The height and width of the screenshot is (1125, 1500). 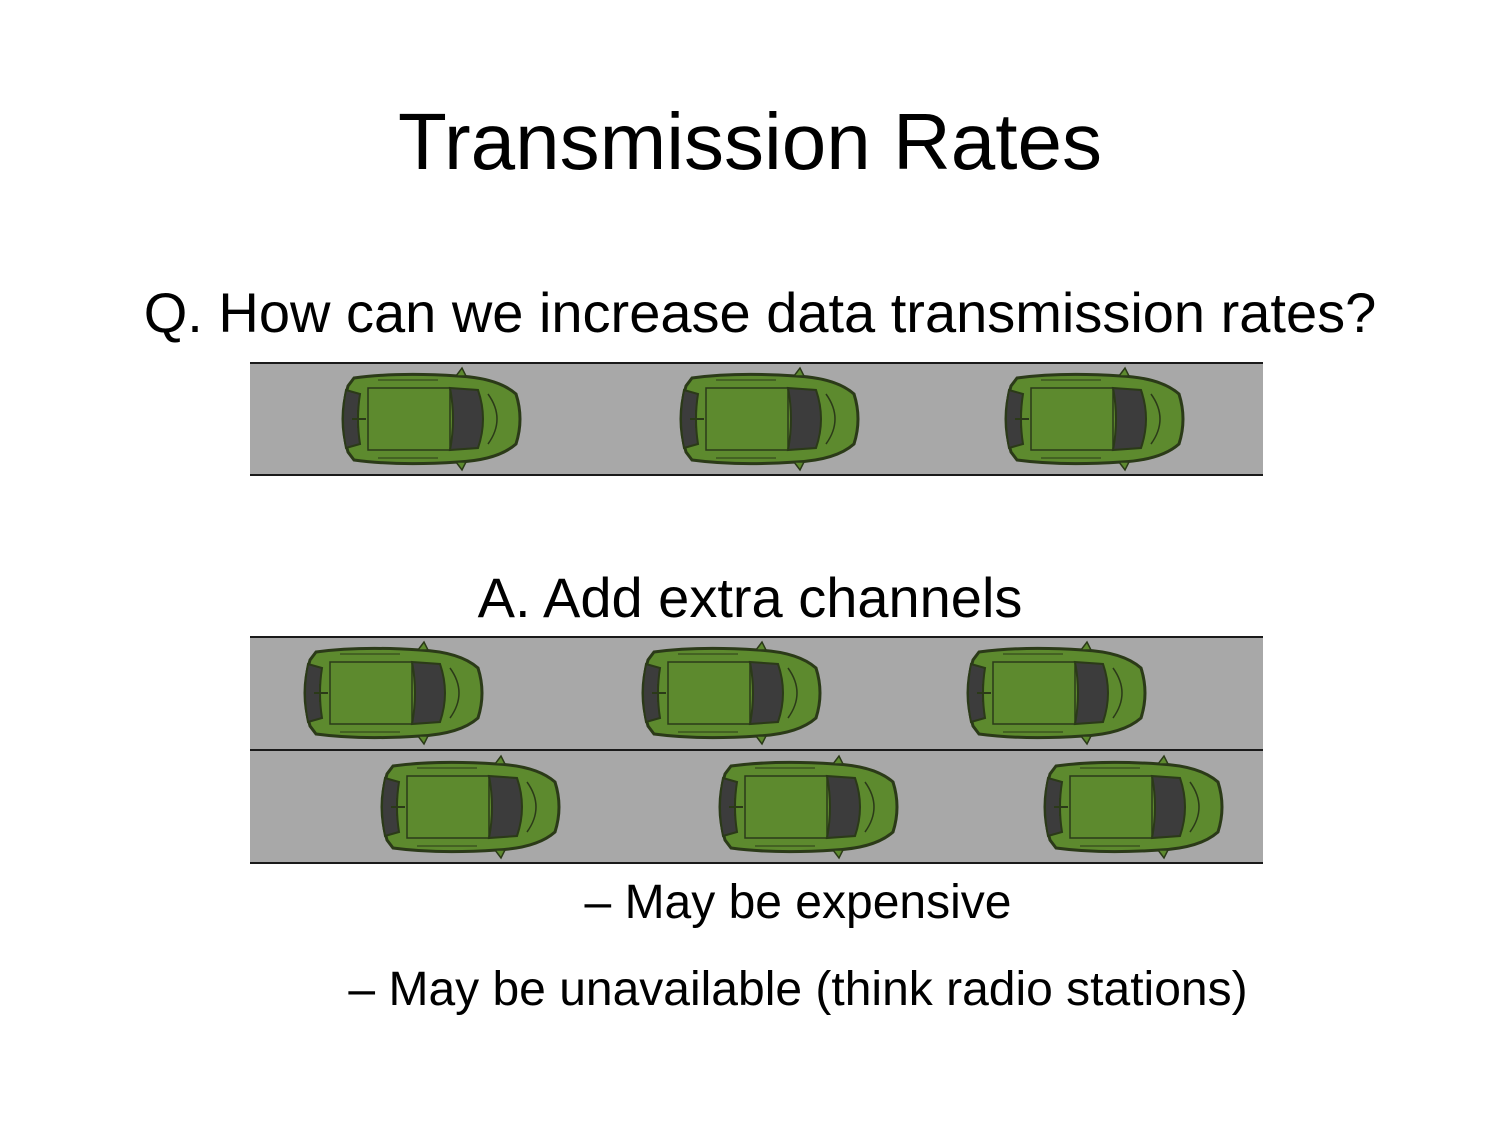 What do you see at coordinates (750, 597) in the screenshot?
I see `answer-text: A. Add extra channels` at bounding box center [750, 597].